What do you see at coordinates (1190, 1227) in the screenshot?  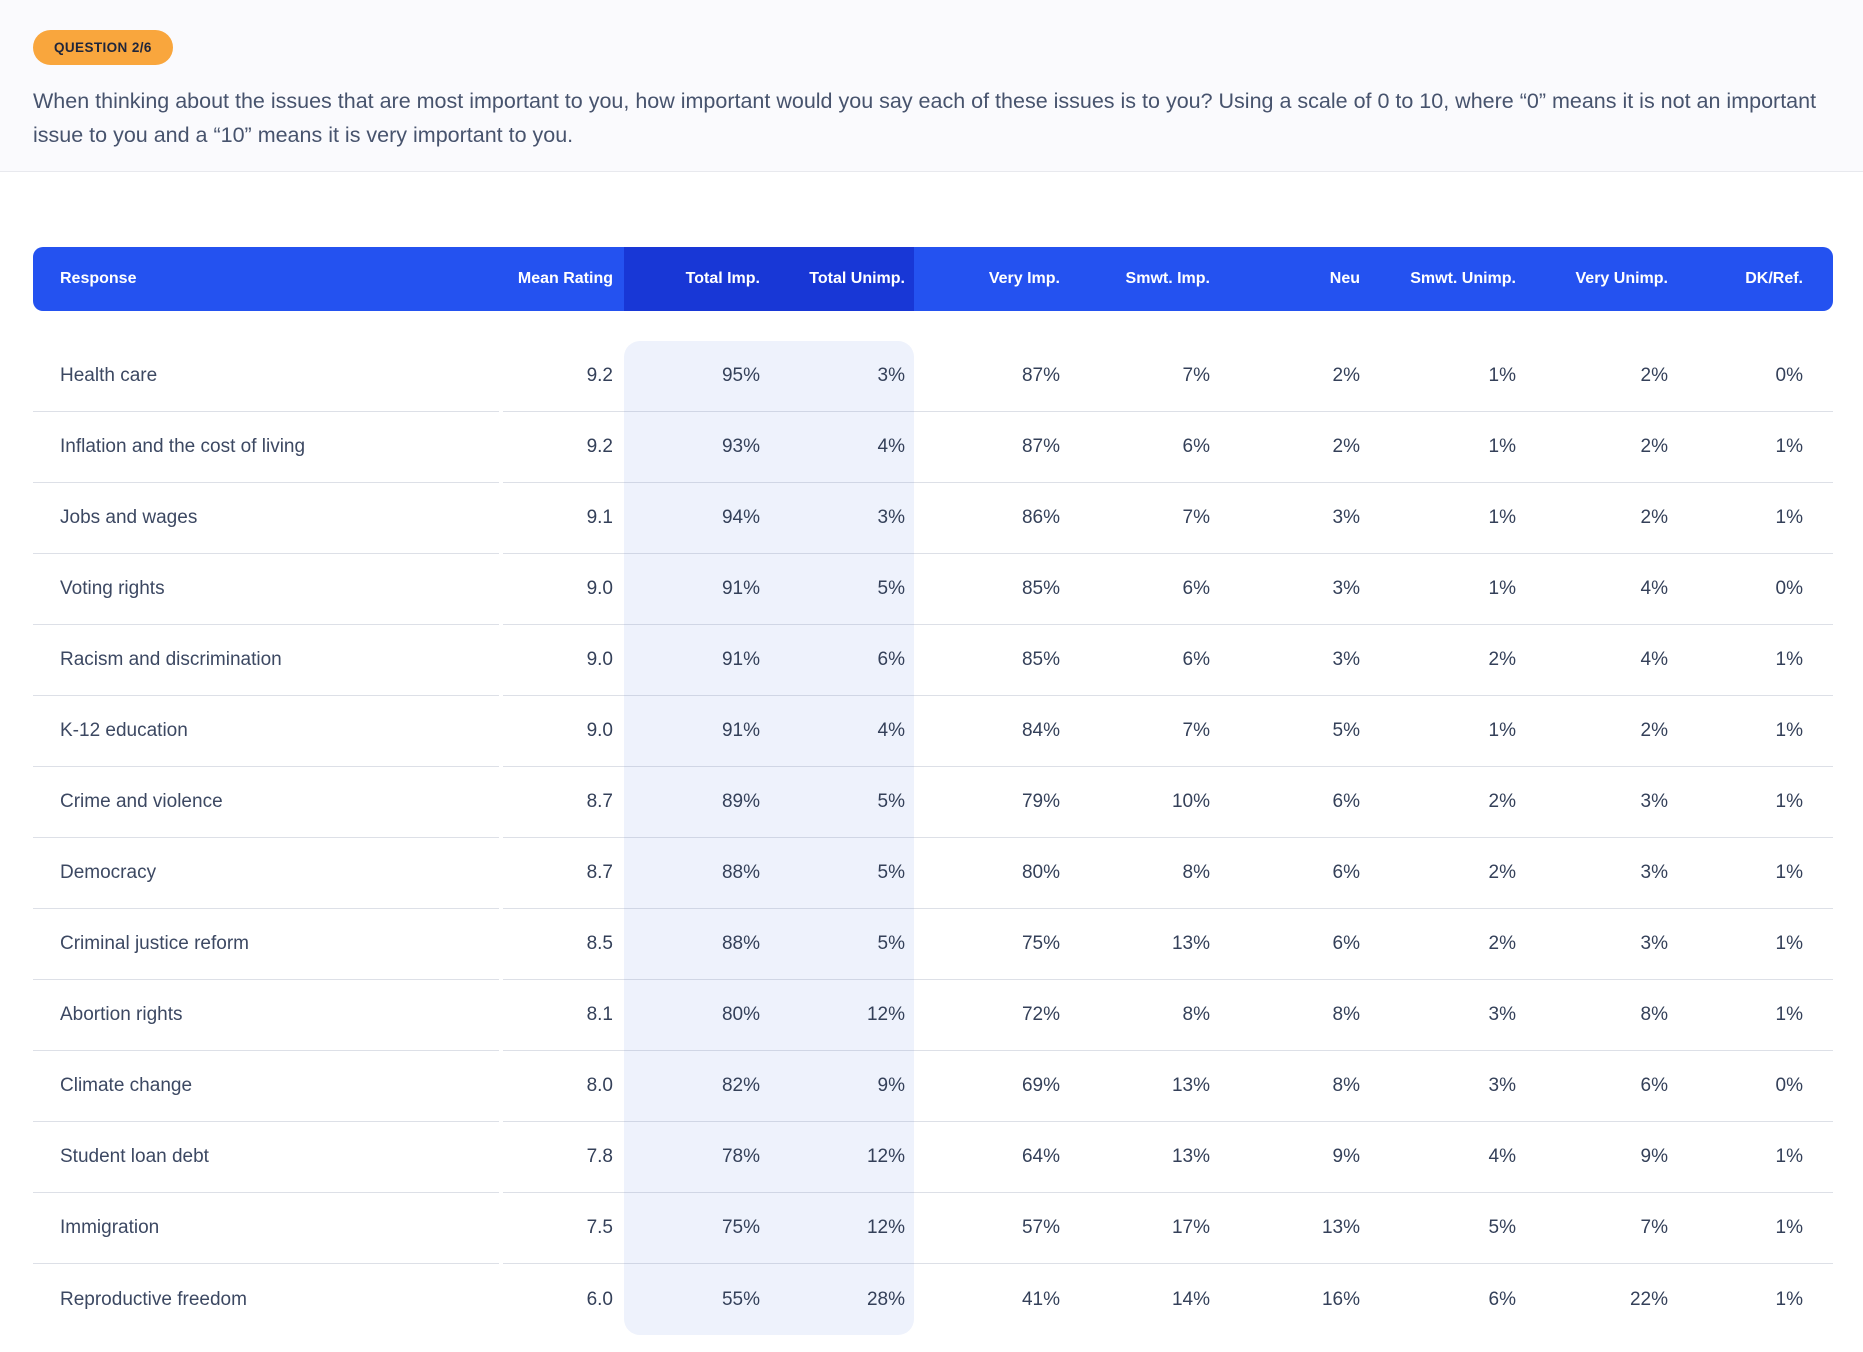 I see `cell-smwt-imp: 17%` at bounding box center [1190, 1227].